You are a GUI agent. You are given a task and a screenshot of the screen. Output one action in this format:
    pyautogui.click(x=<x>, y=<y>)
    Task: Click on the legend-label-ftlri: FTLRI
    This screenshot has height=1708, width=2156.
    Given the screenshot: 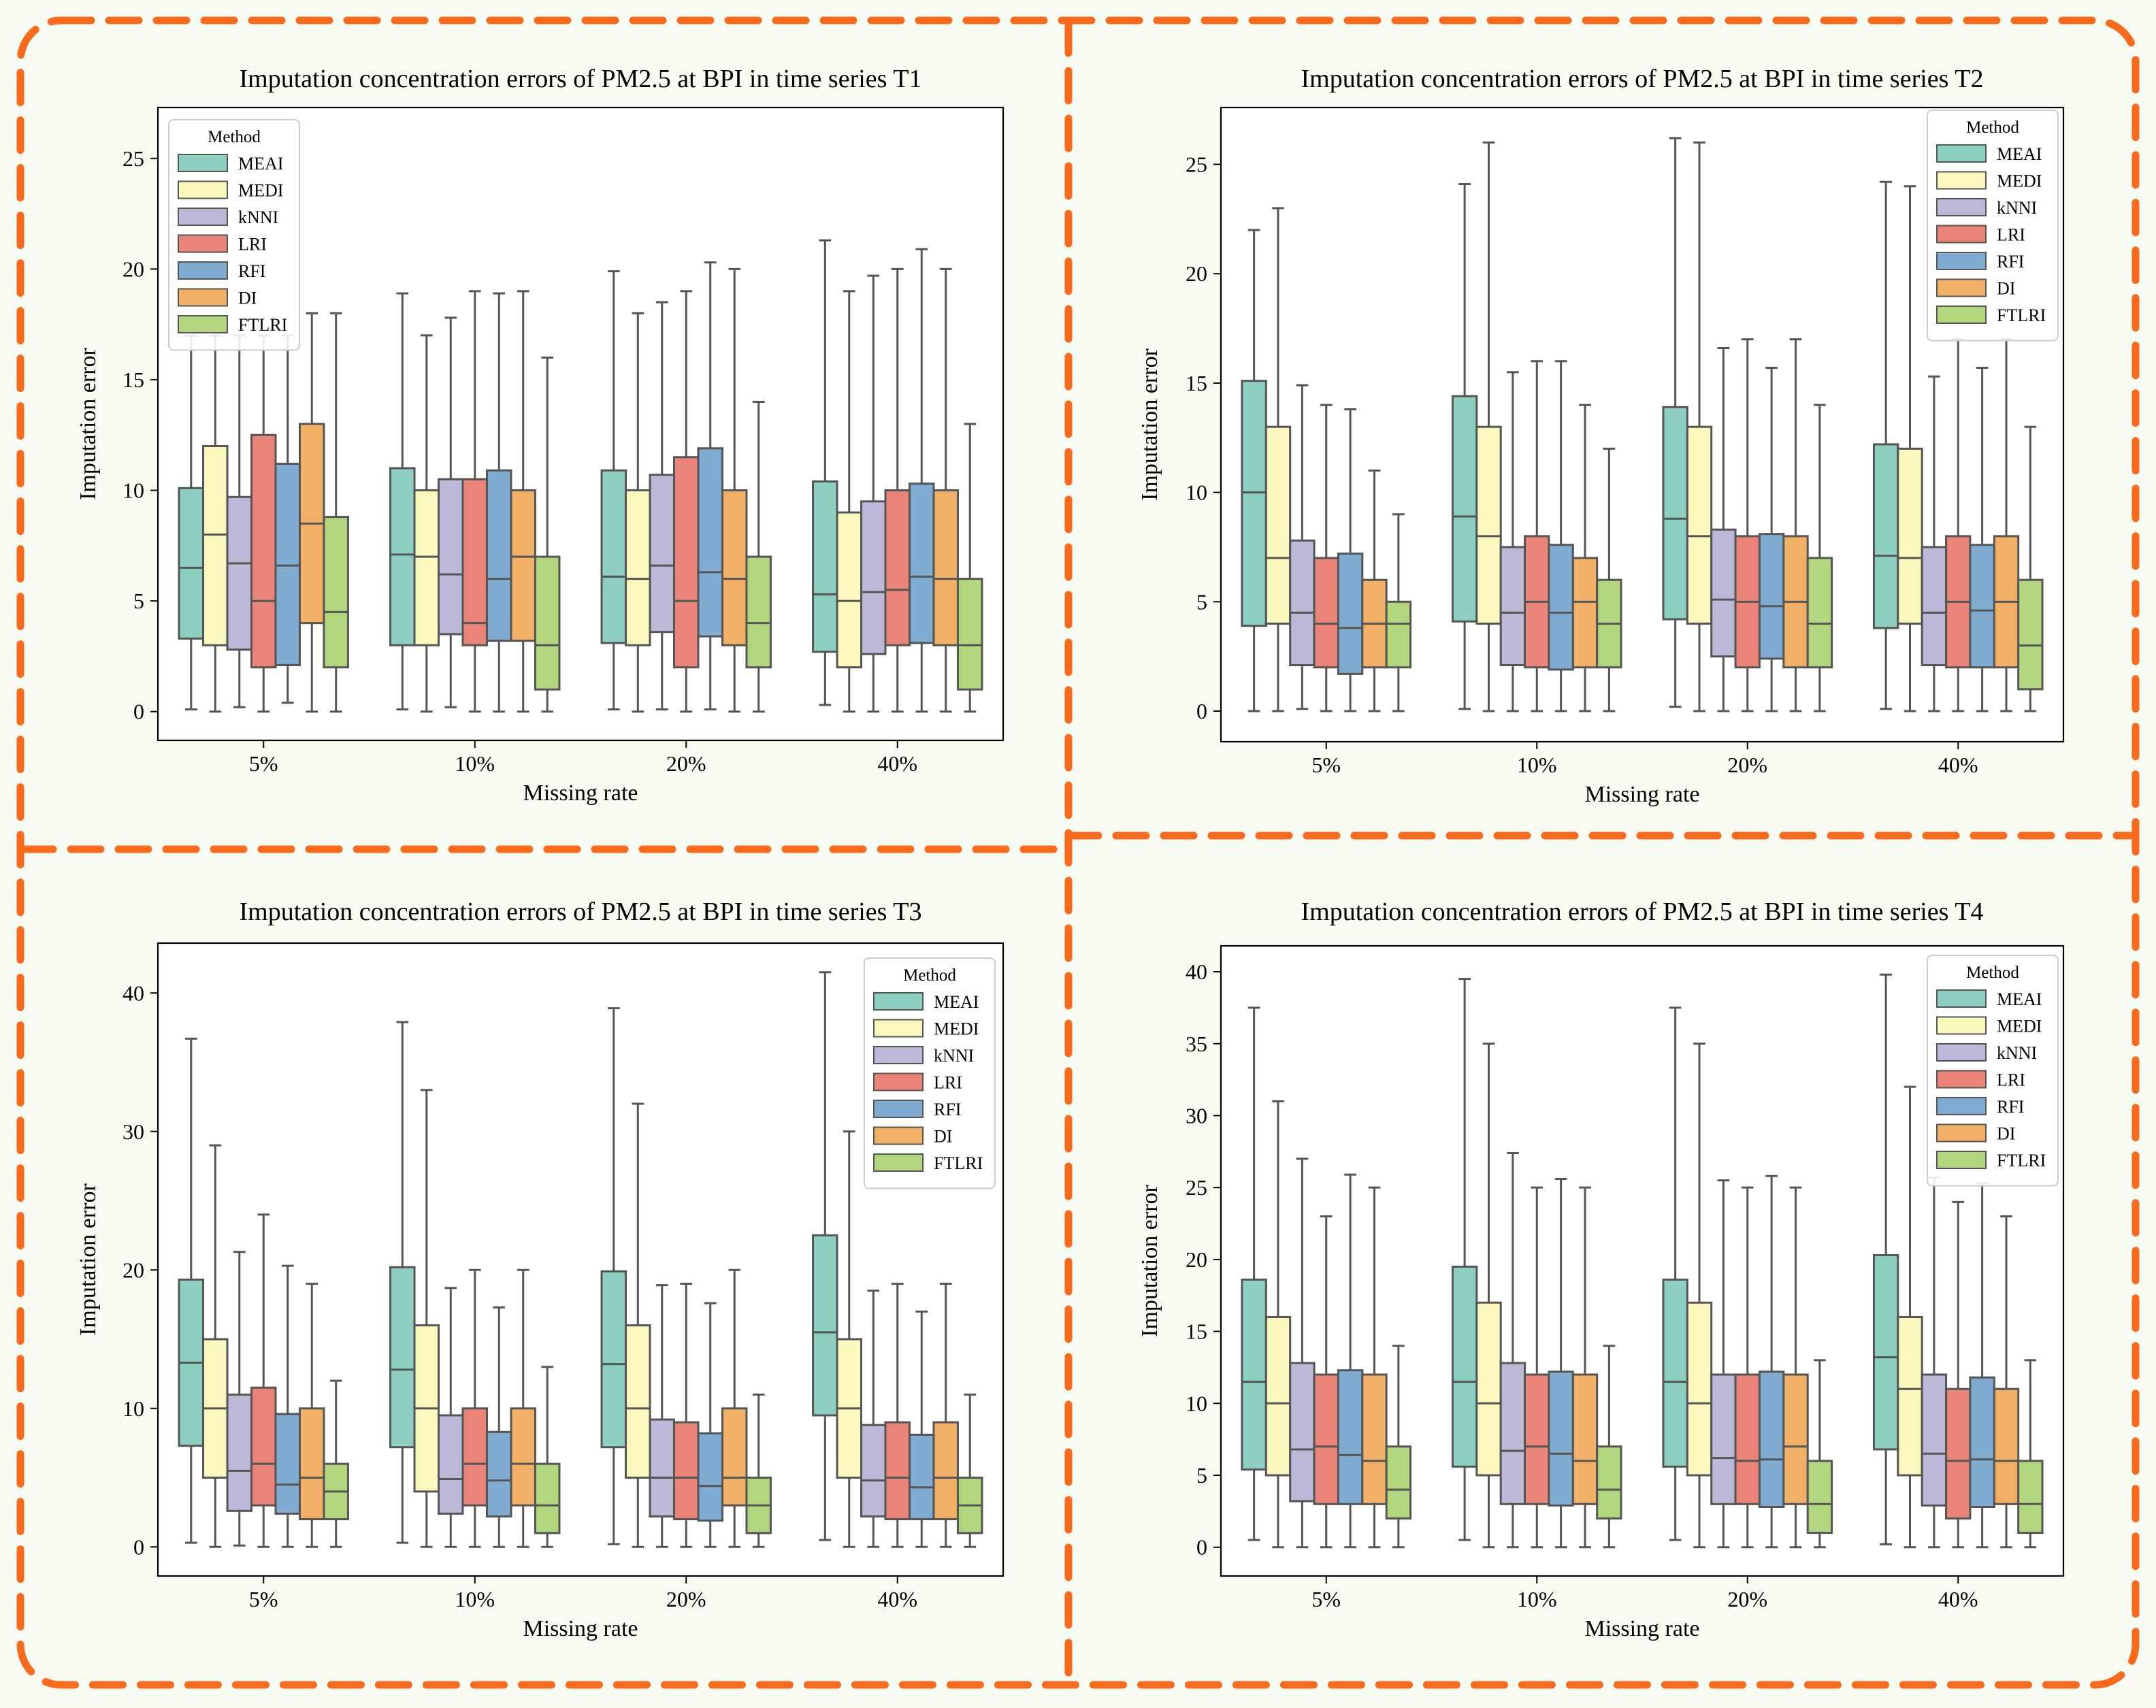 What is the action you would take?
    pyautogui.click(x=262, y=325)
    